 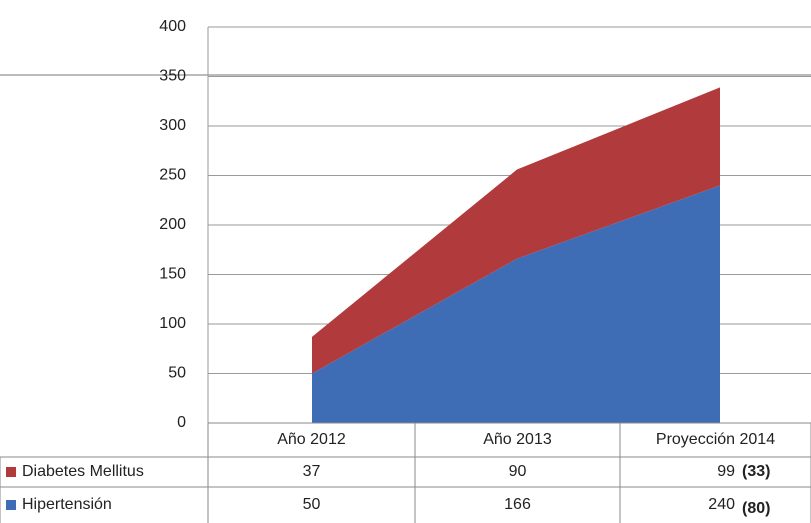 What do you see at coordinates (172, 26) in the screenshot?
I see `y-tick-label: 400` at bounding box center [172, 26].